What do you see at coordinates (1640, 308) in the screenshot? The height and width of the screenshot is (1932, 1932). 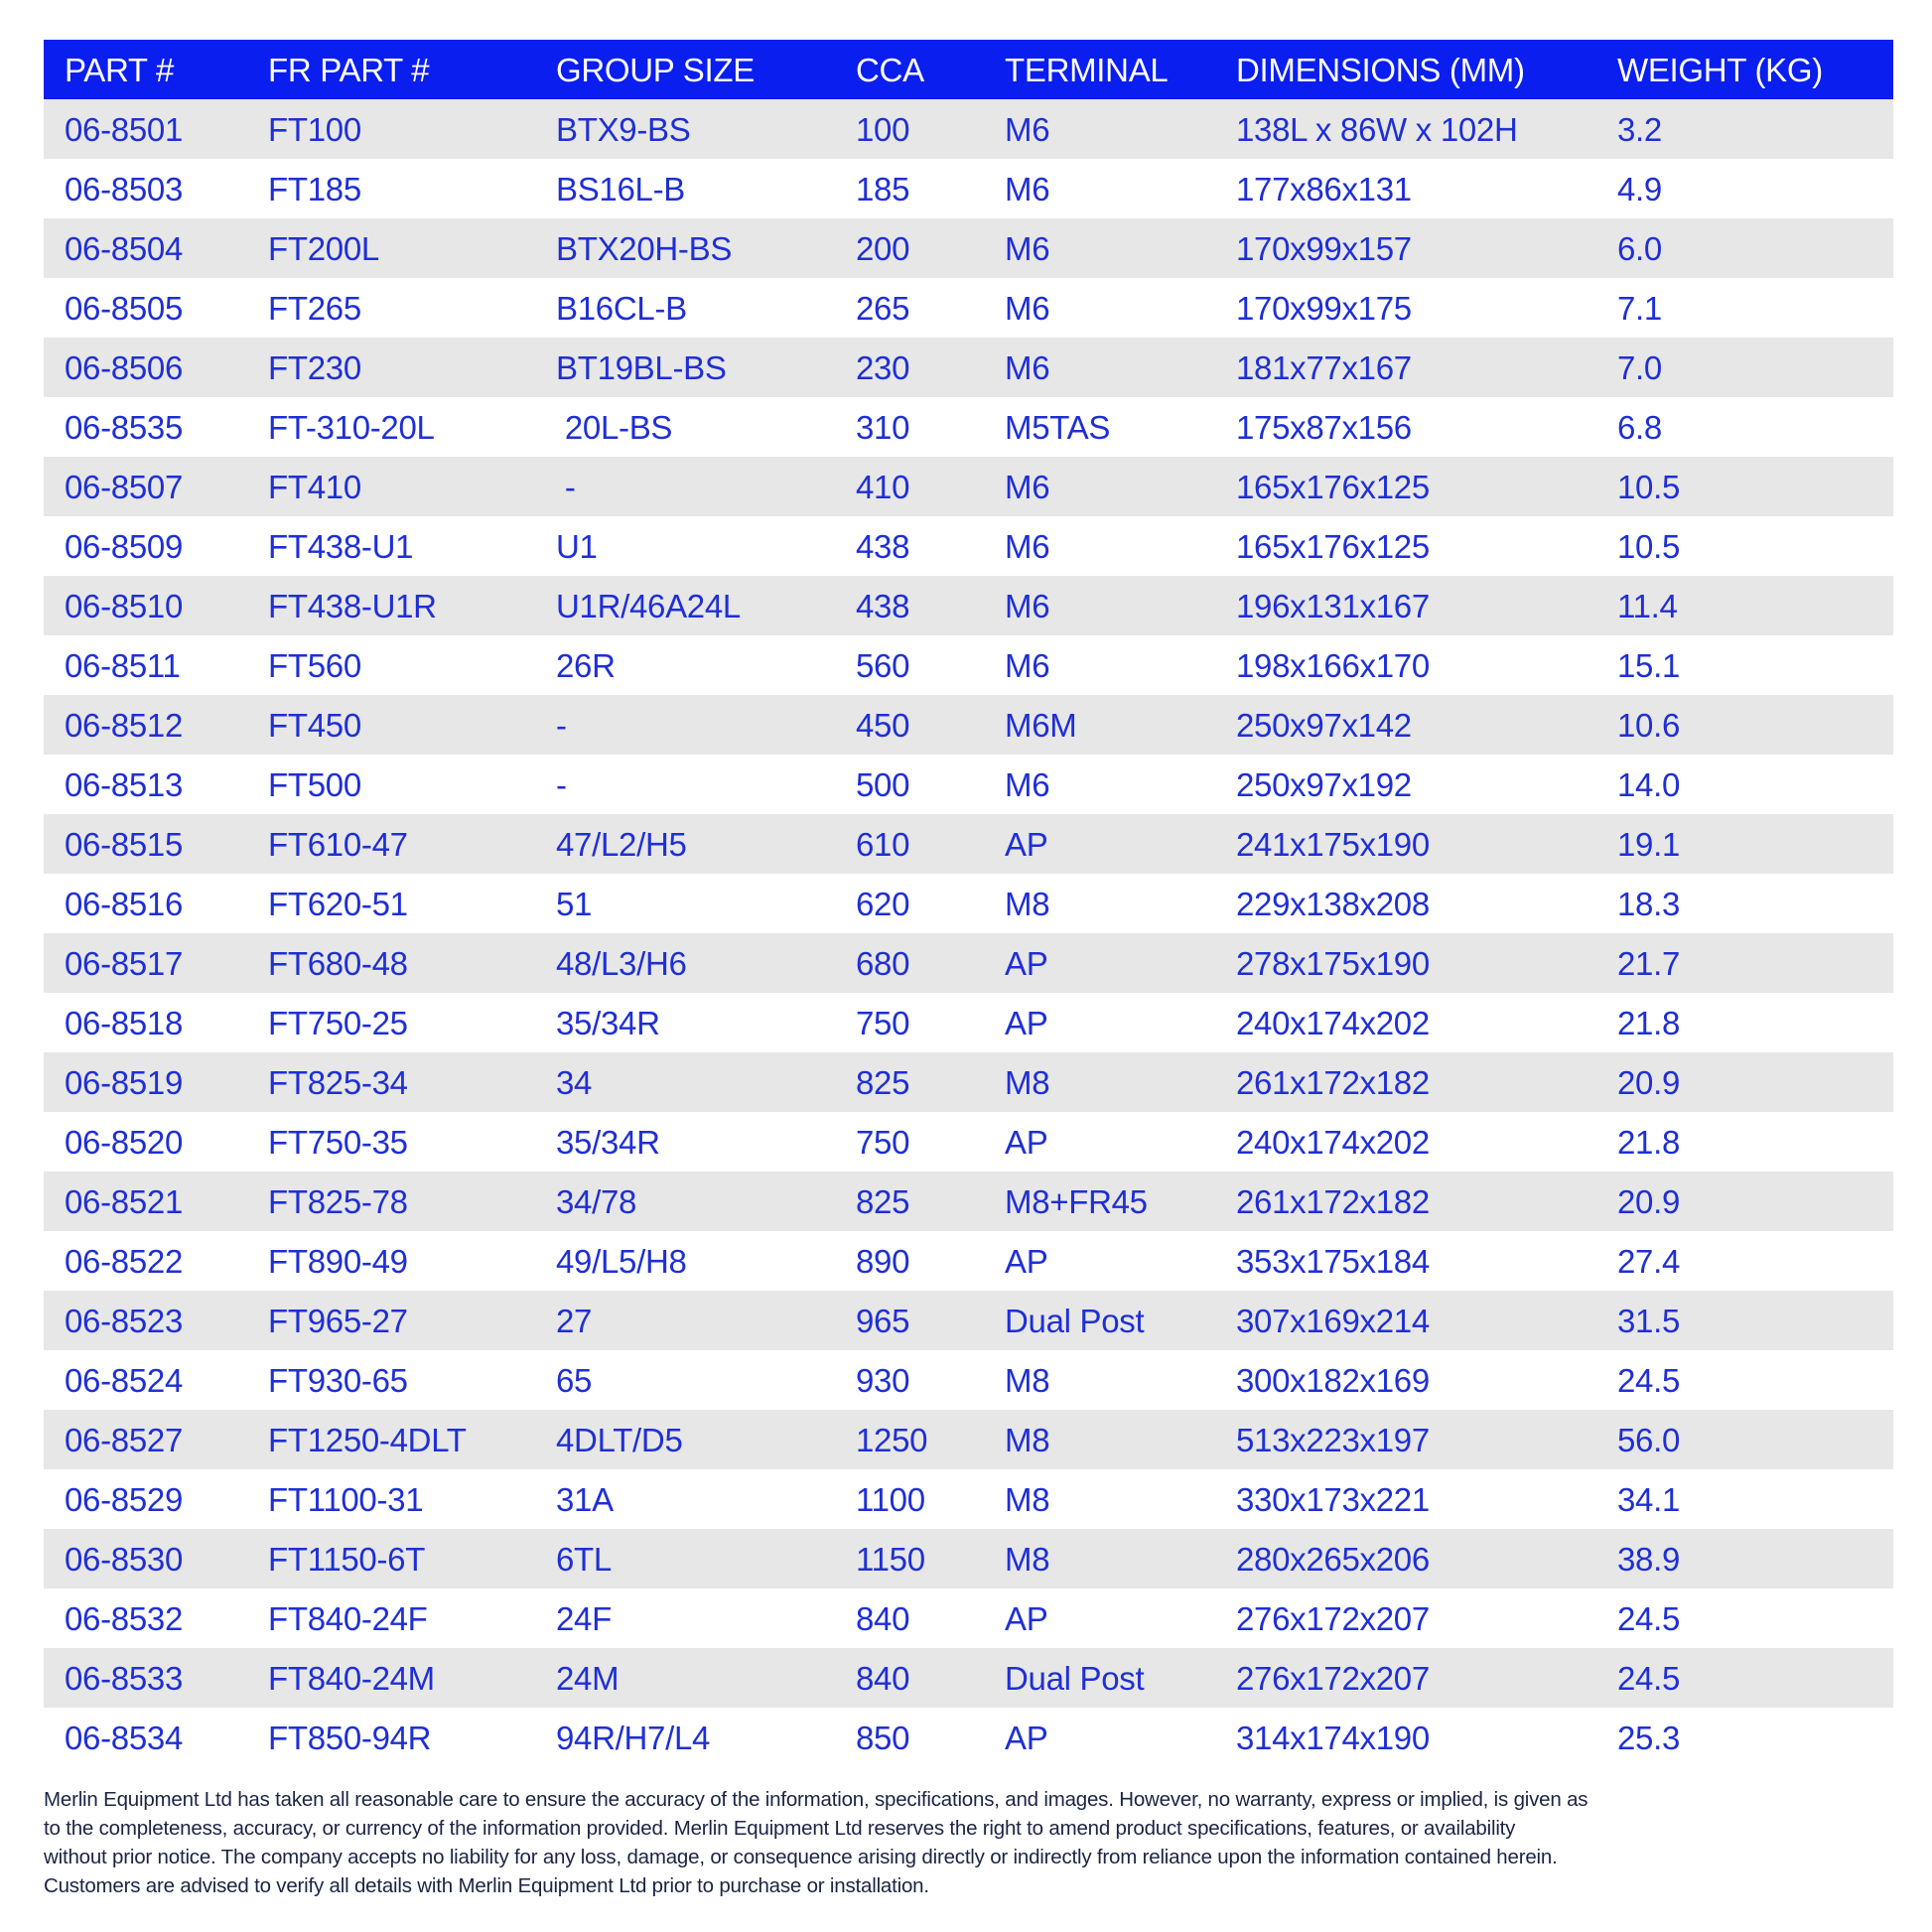 I see `cell-weight: 7.1` at bounding box center [1640, 308].